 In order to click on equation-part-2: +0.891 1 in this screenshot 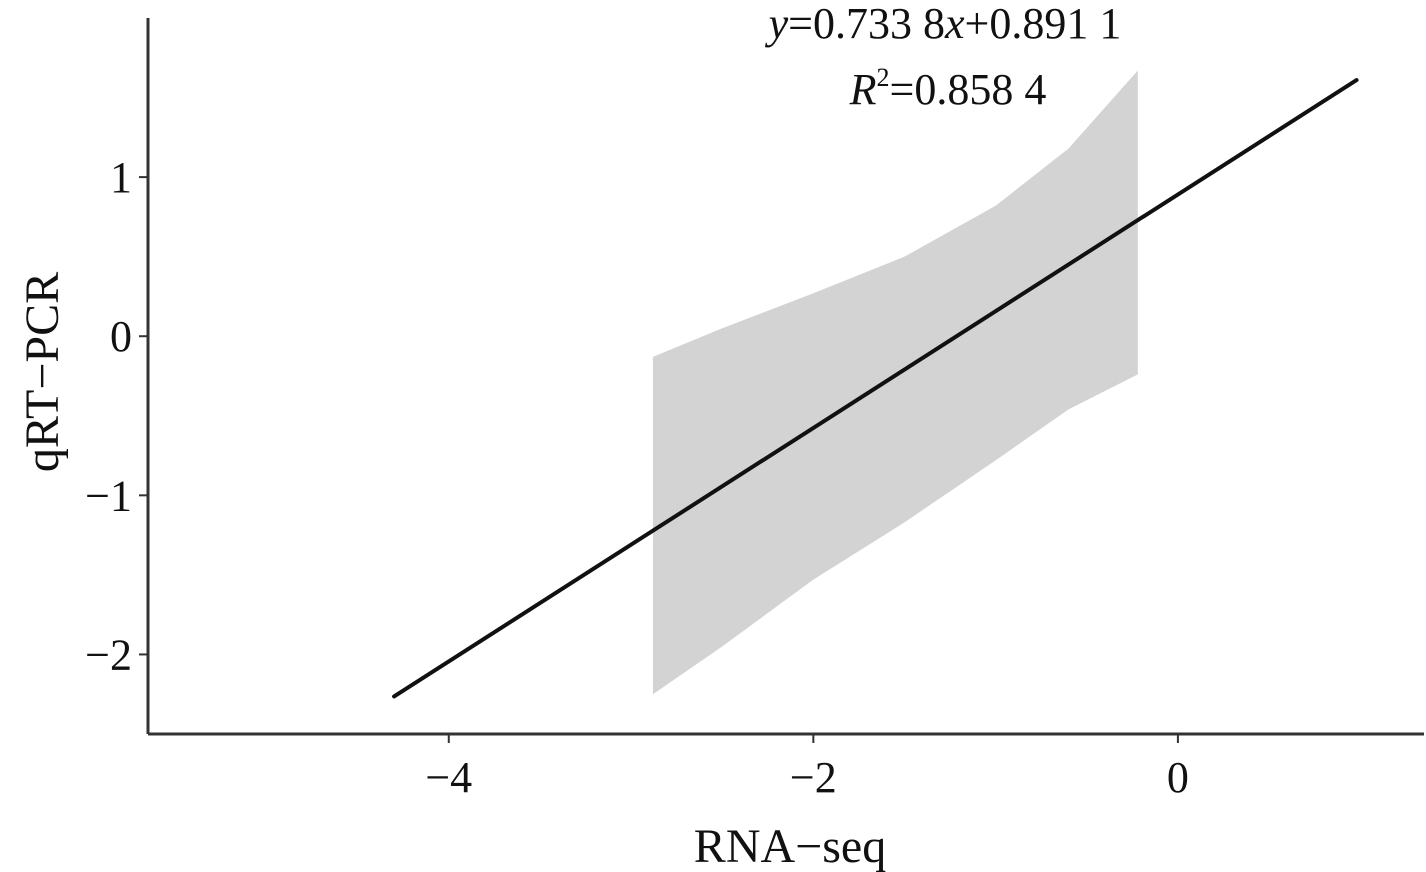, I will do `click(1043, 24)`.